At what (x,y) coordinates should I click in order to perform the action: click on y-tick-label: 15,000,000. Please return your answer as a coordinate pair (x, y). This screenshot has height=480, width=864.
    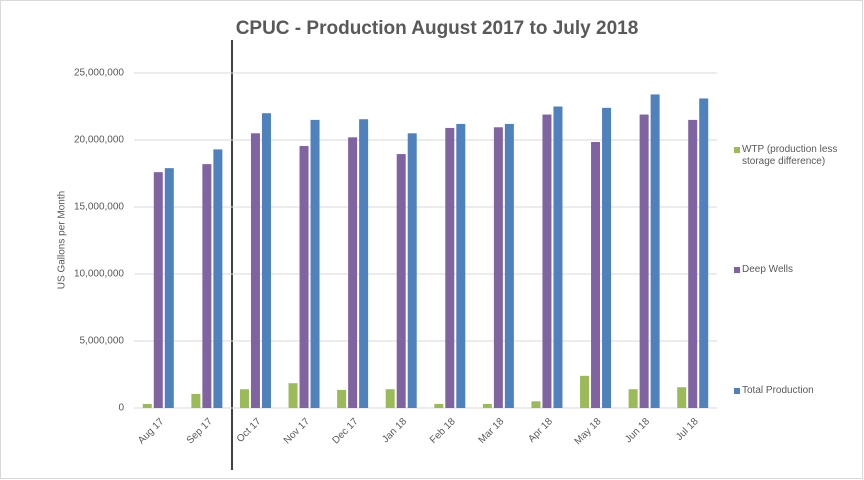
    Looking at the image, I should click on (99, 207).